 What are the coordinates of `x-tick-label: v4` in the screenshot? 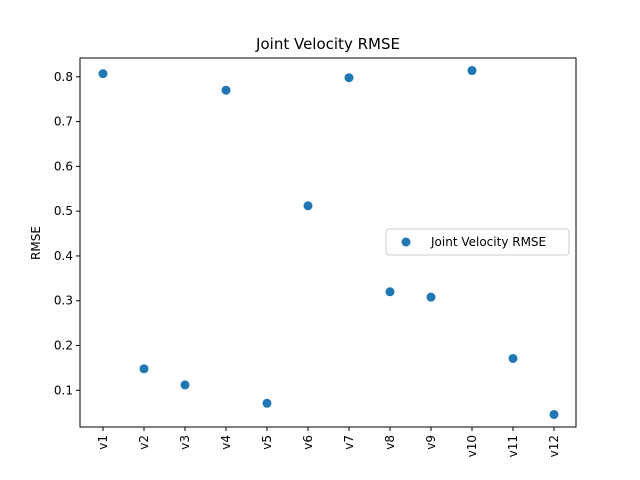 It's located at (226, 442).